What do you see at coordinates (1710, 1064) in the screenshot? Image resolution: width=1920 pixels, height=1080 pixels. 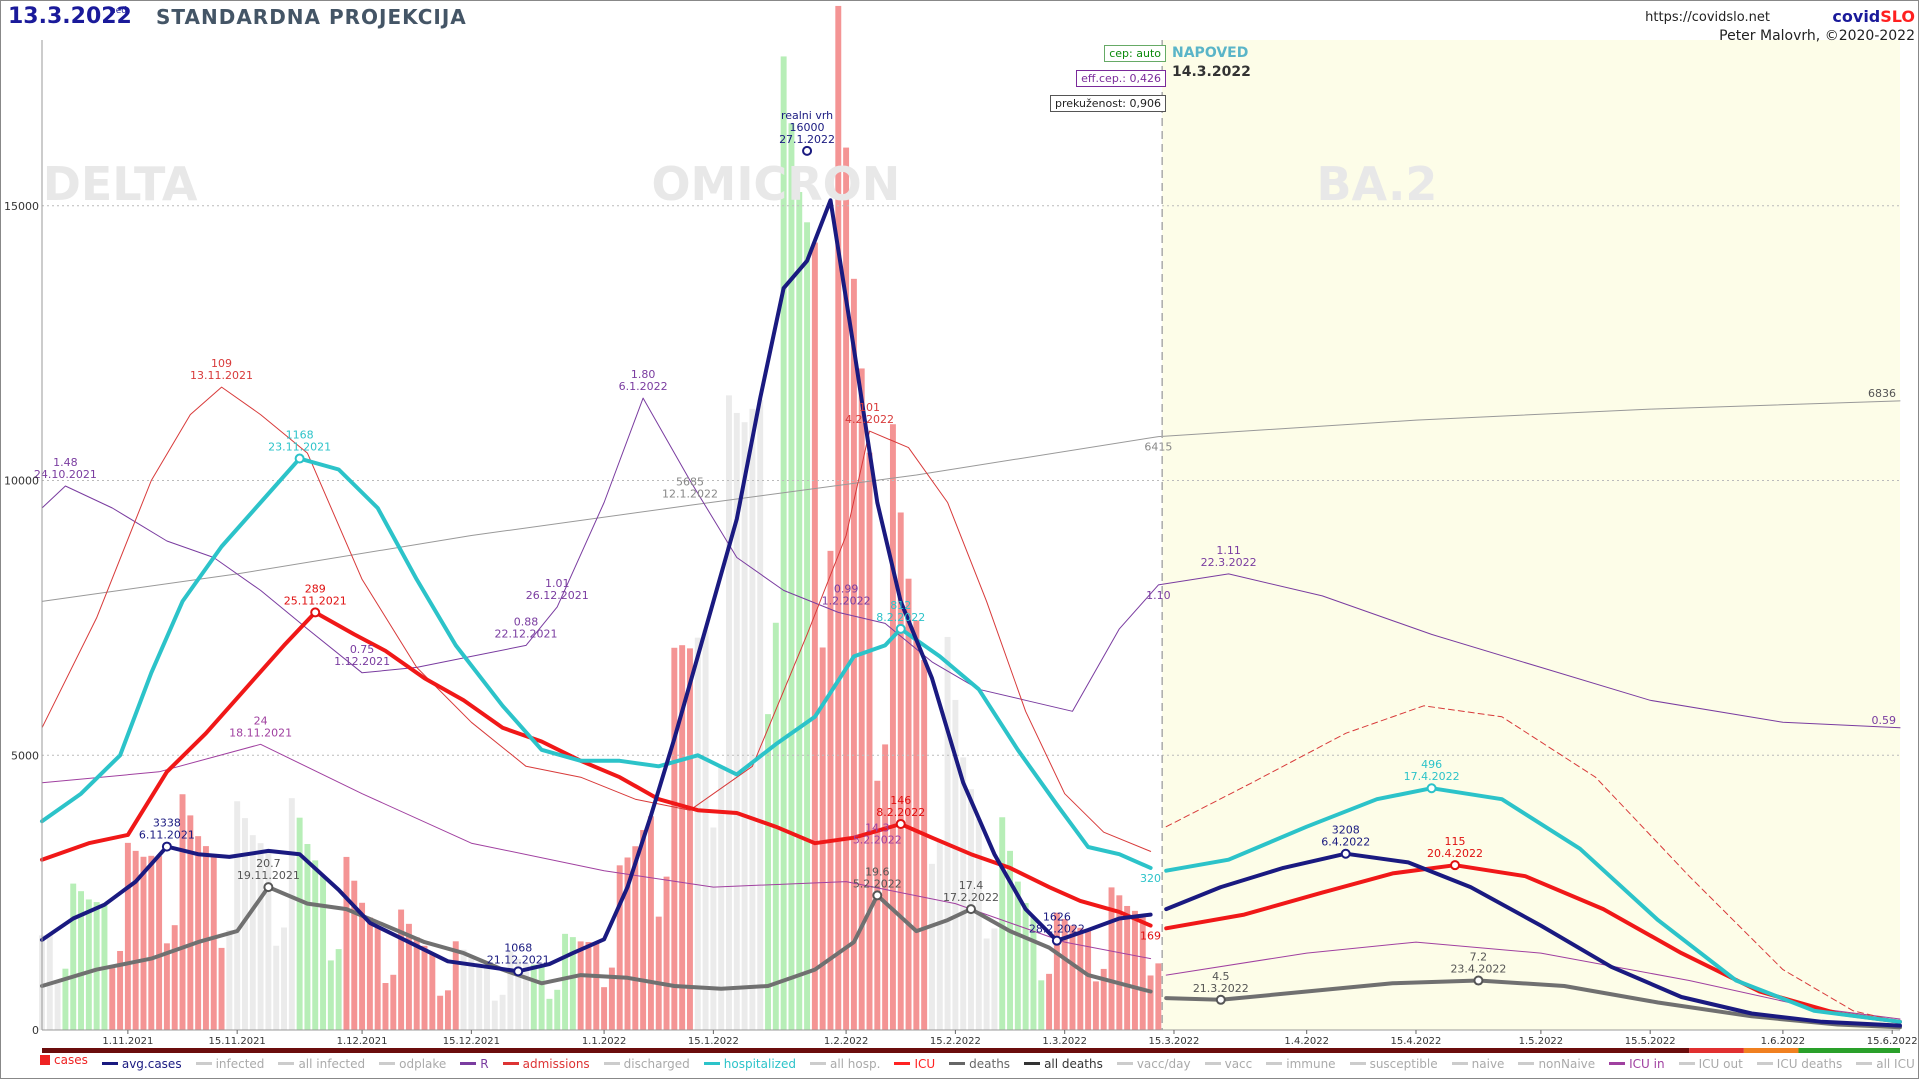 I see `legend-item-icuout: ICU out` at bounding box center [1710, 1064].